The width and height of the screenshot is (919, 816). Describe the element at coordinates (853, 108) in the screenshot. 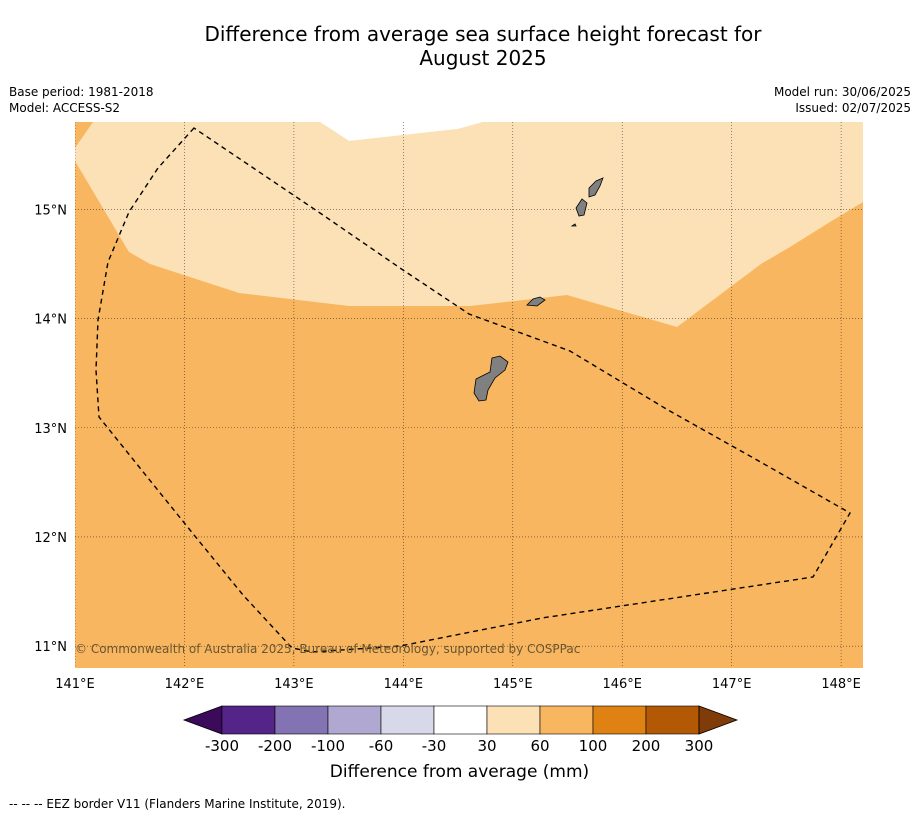

I see `issued-text: Issued: 02/07/2025` at that location.